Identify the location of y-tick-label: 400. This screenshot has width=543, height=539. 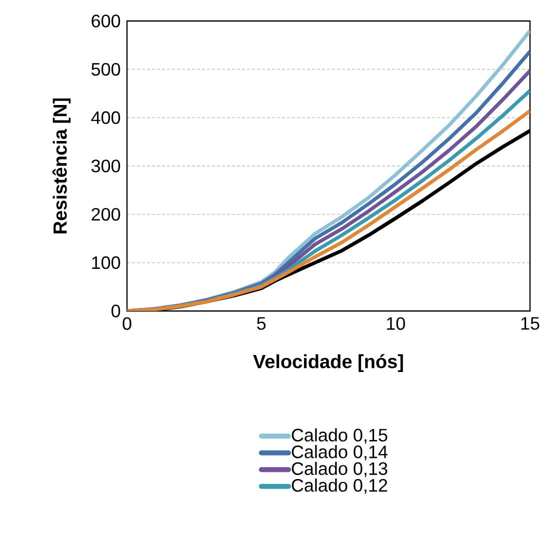
(105, 117).